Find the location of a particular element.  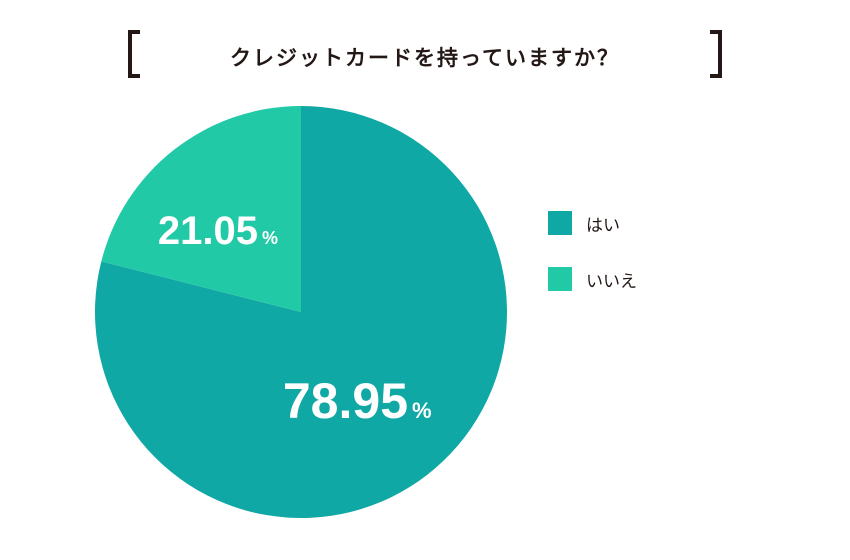

legend-item-no: いいえ is located at coordinates (592, 279).